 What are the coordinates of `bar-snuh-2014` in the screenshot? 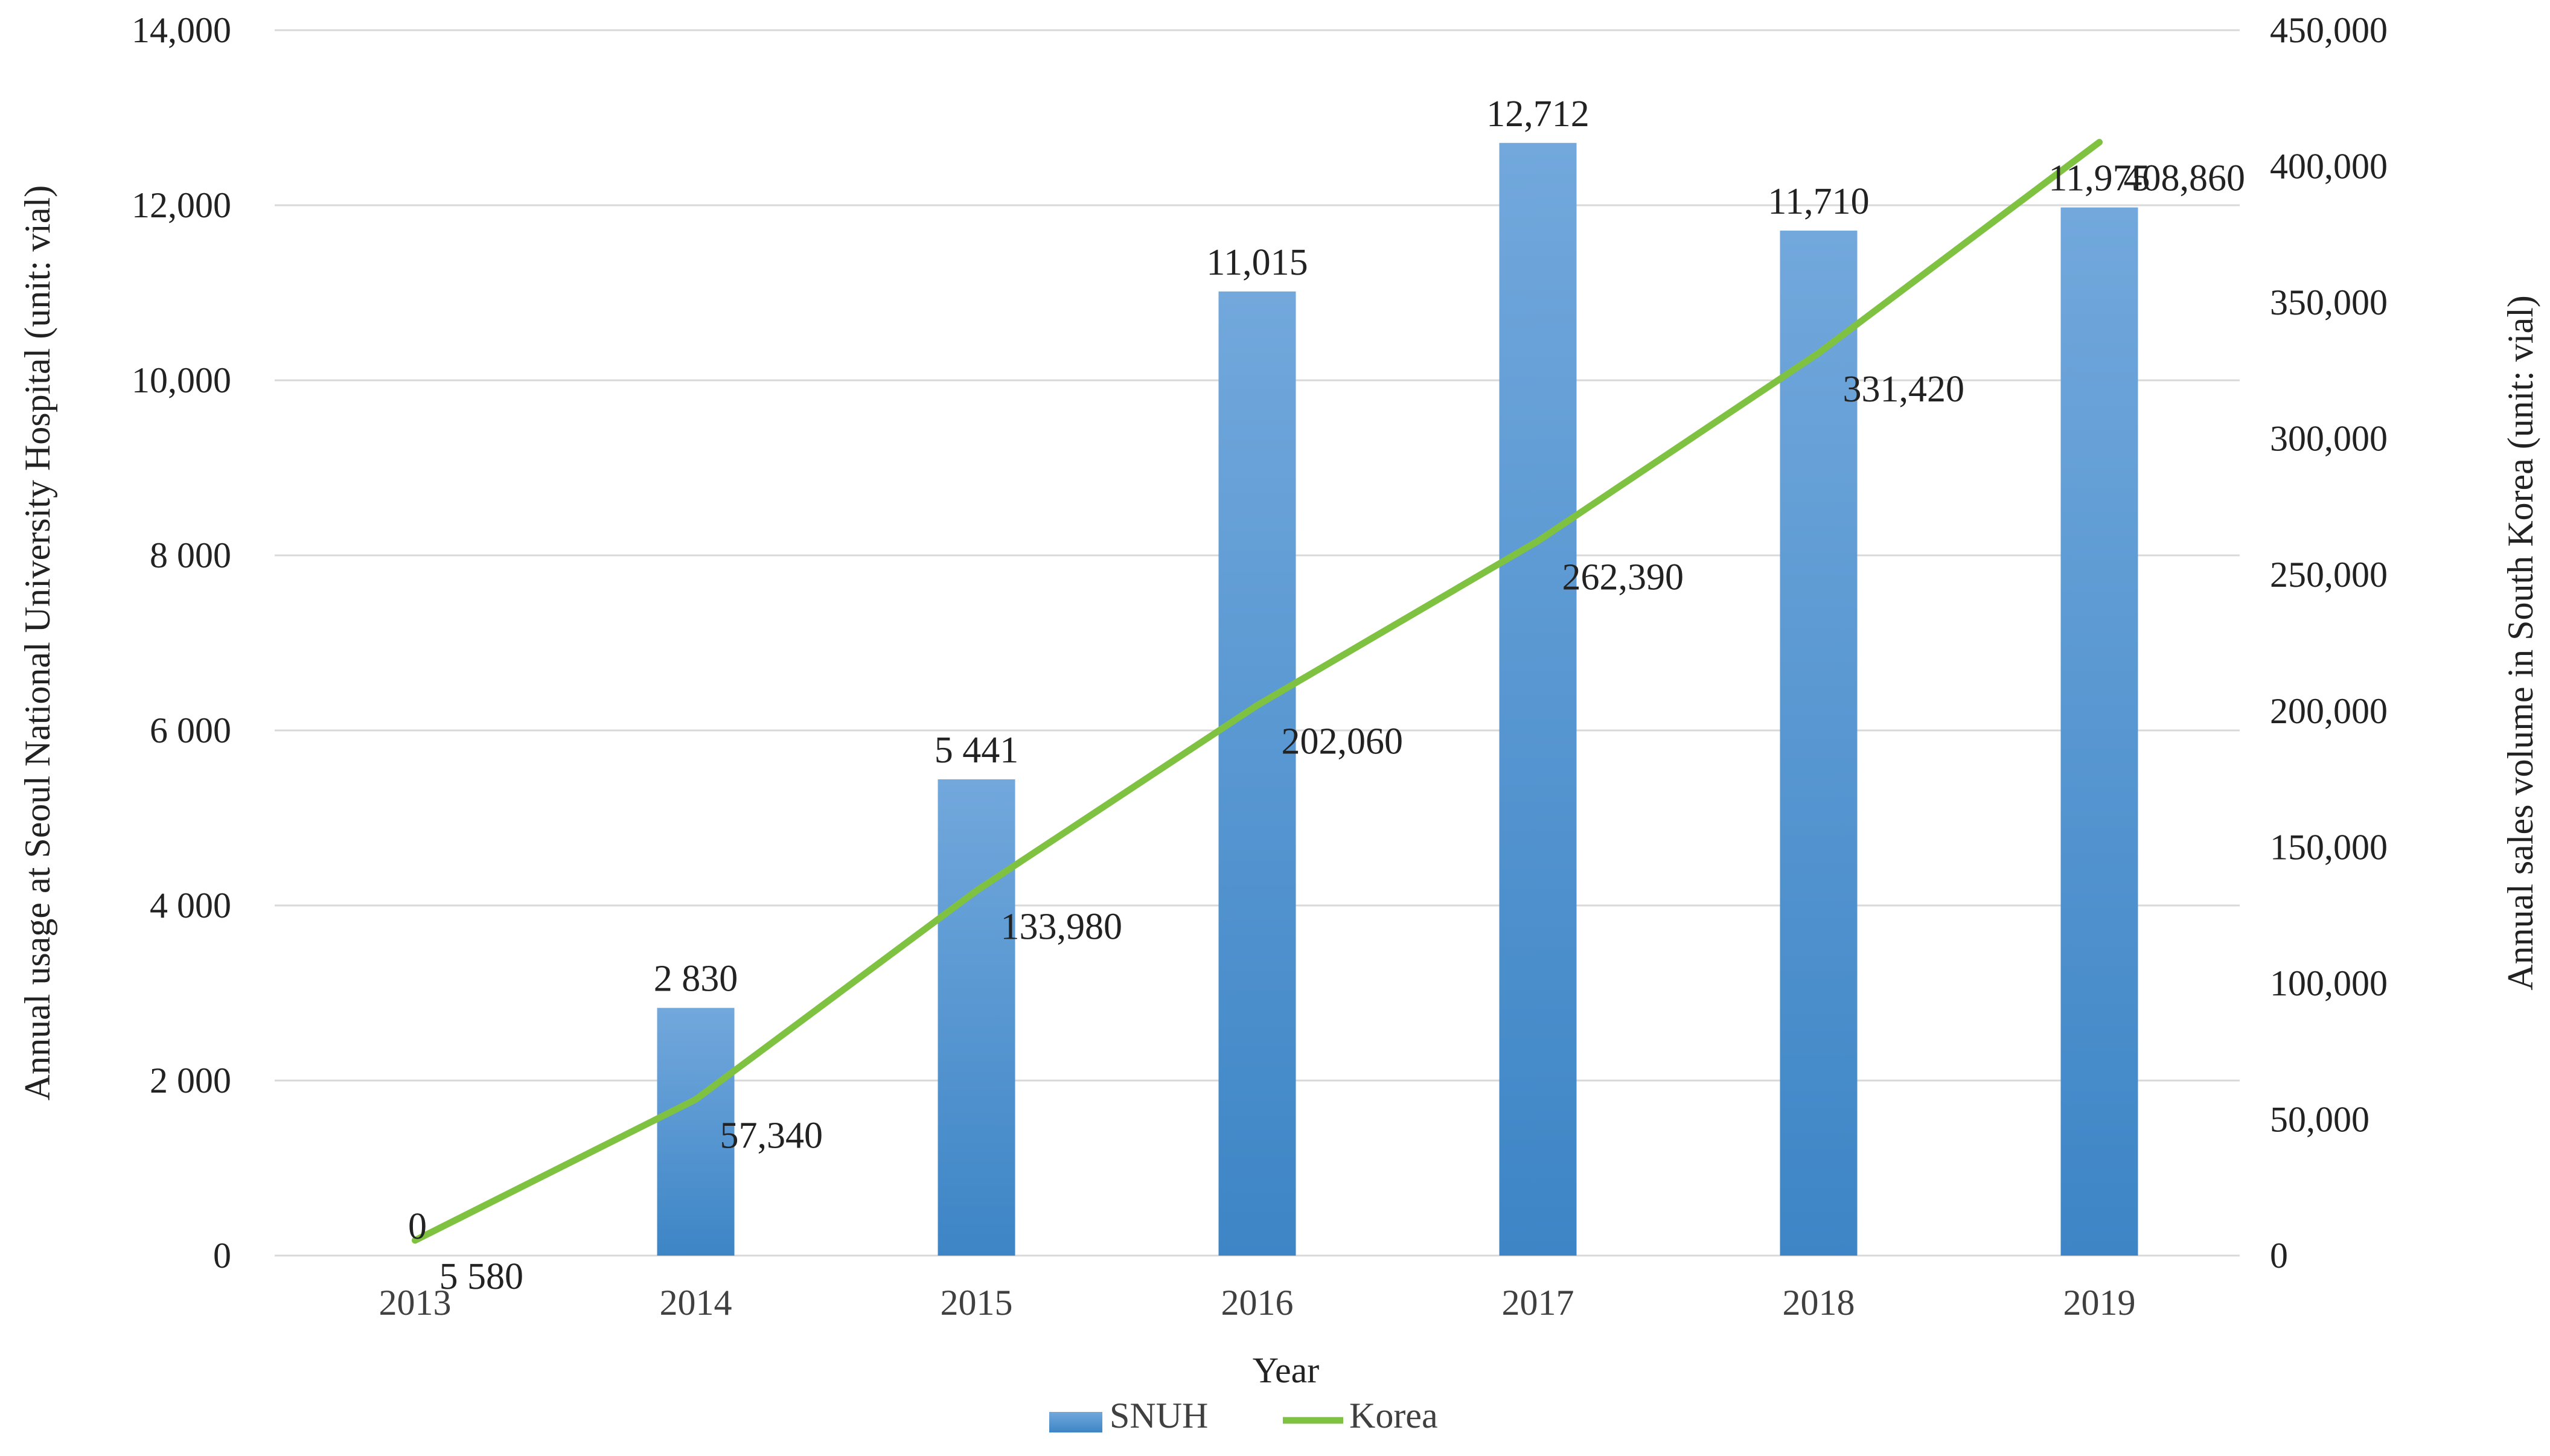 It's located at (696, 1131).